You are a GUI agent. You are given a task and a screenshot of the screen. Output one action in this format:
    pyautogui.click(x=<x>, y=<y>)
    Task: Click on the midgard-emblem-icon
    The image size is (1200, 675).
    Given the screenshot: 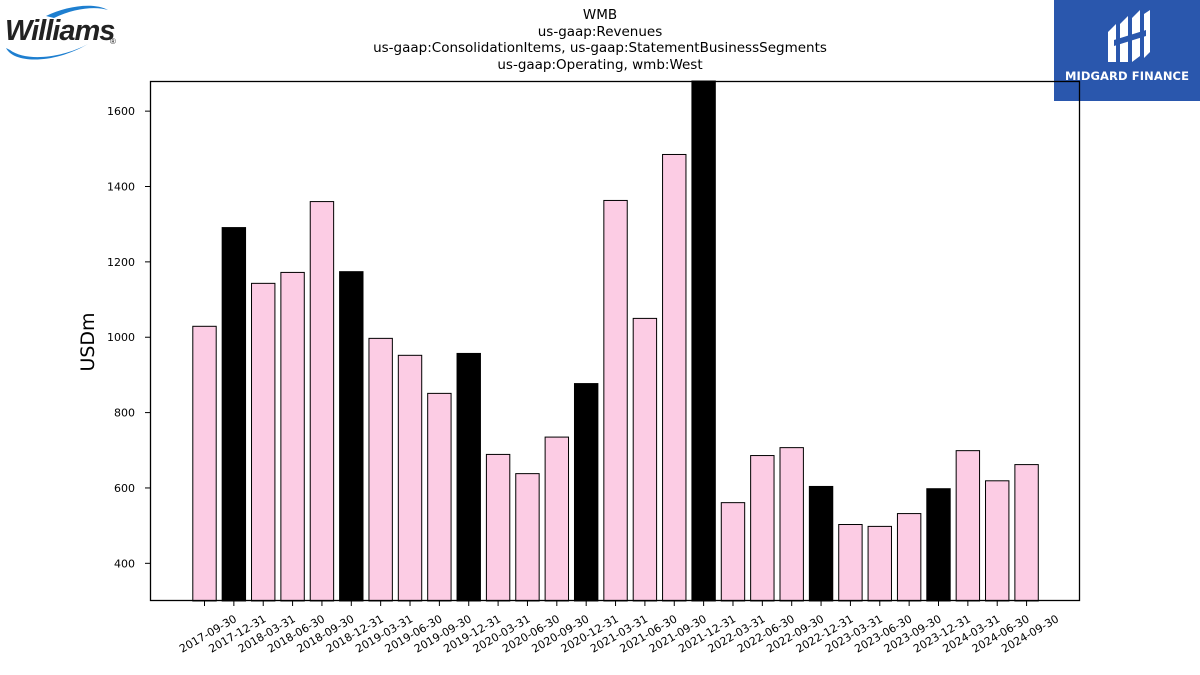 What is the action you would take?
    pyautogui.click(x=1129, y=36)
    